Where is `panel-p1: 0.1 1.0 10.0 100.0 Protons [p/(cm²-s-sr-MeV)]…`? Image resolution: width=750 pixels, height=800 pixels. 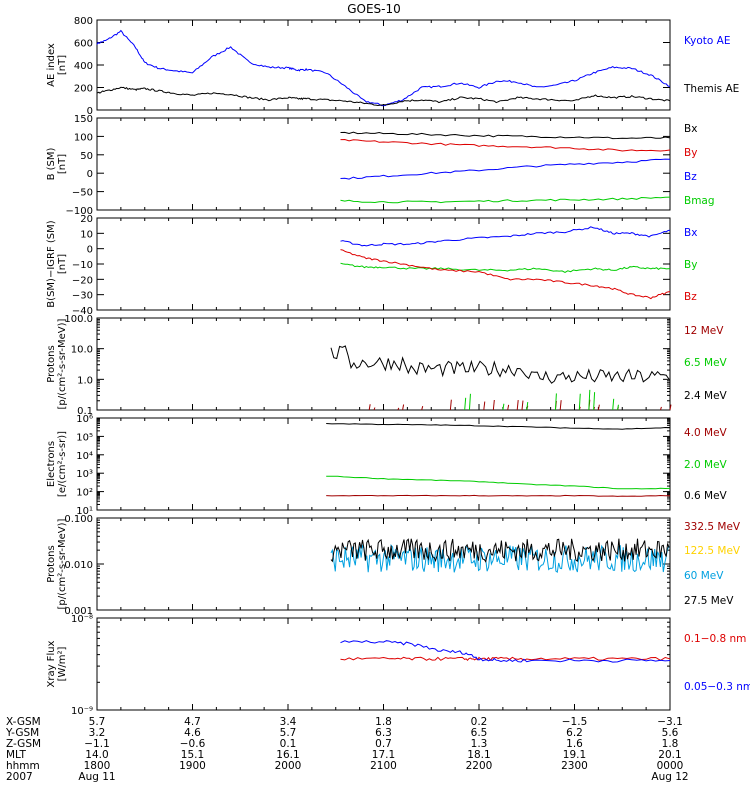 panel-p1: 0.1 1.0 10.0 100.0 Protons [p/(cm²-s-sr-MeV)]… is located at coordinates (387, 365).